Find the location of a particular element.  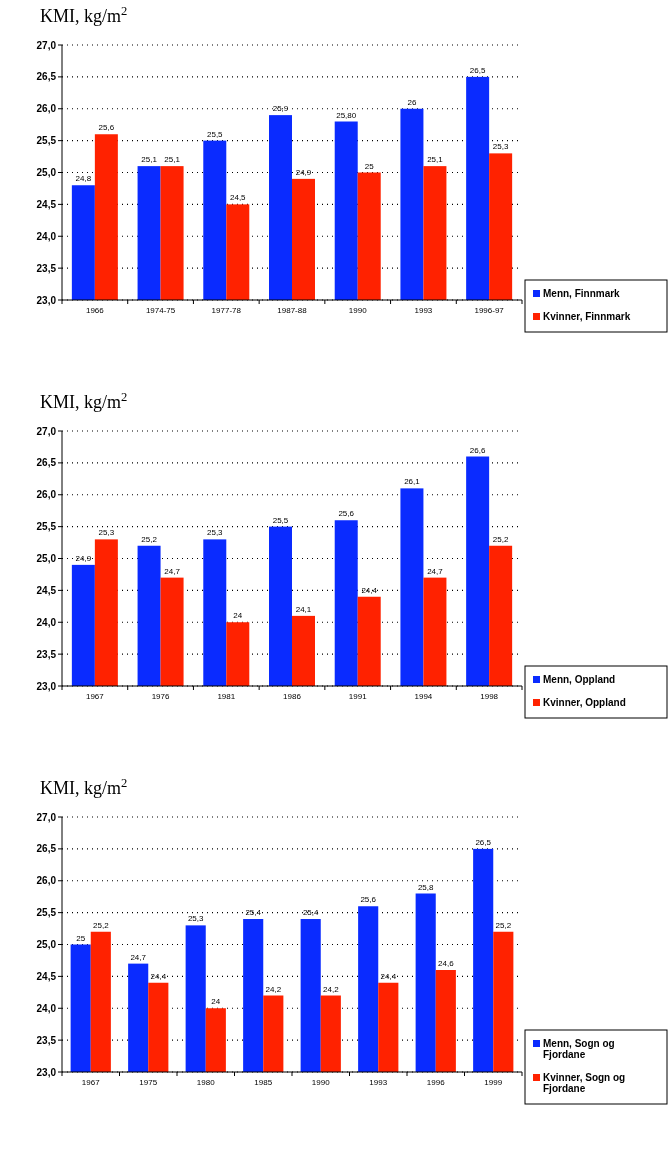

x-tick-label: 1987-88 is located at coordinates (292, 310).